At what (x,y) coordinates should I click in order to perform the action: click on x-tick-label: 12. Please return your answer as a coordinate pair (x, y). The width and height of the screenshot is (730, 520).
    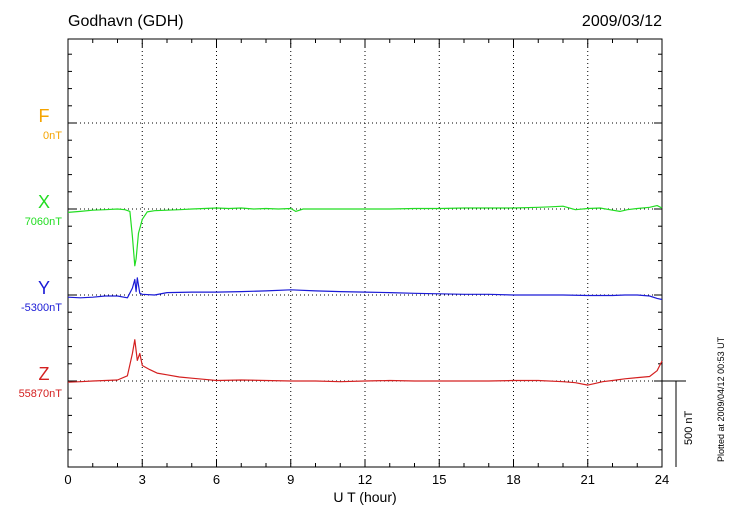
    Looking at the image, I should click on (365, 479).